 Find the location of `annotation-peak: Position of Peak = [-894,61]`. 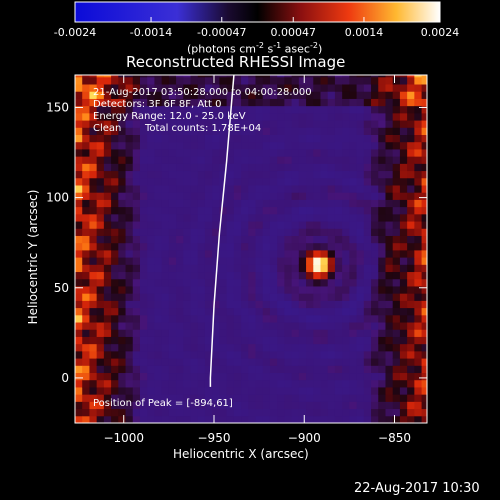

annotation-peak: Position of Peak = [-894,61] is located at coordinates (163, 403).